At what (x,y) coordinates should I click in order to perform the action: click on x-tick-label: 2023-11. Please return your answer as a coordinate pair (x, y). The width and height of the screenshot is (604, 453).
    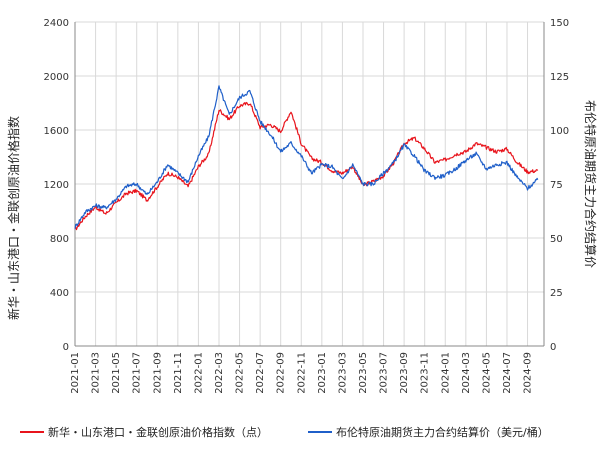
    Looking at the image, I should click on (425, 373).